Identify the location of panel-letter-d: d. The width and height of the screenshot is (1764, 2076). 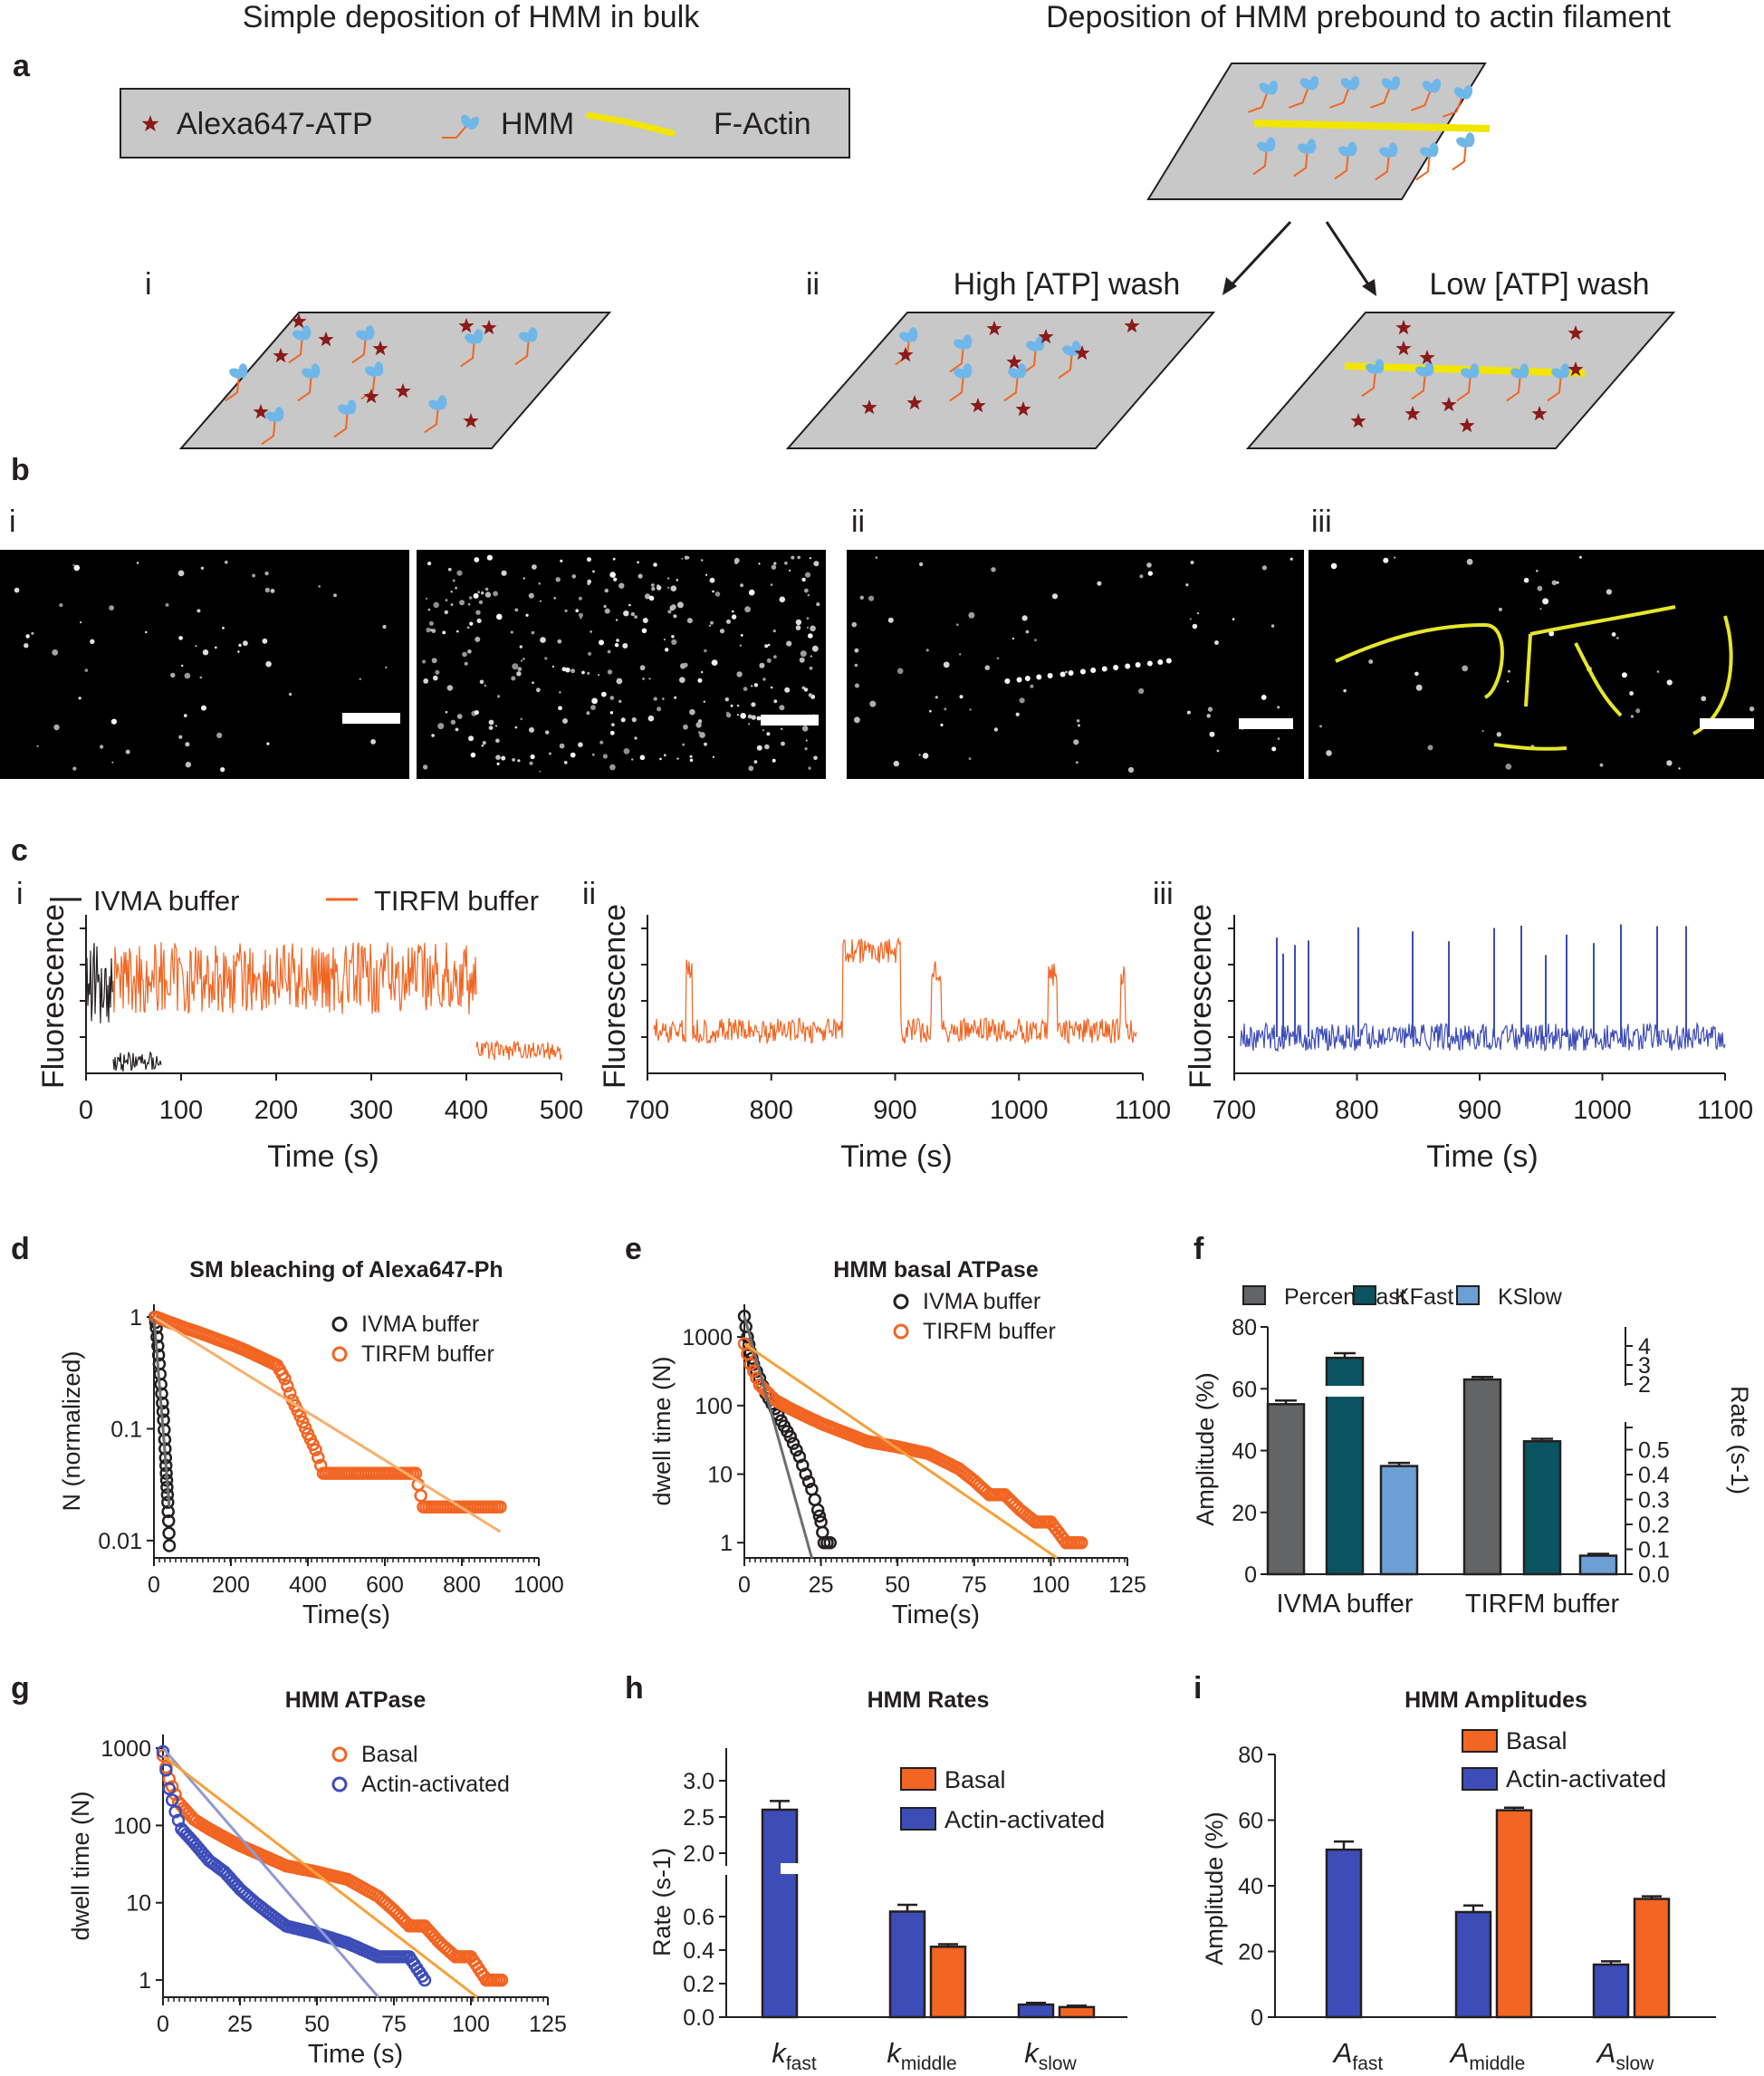
(20, 1249).